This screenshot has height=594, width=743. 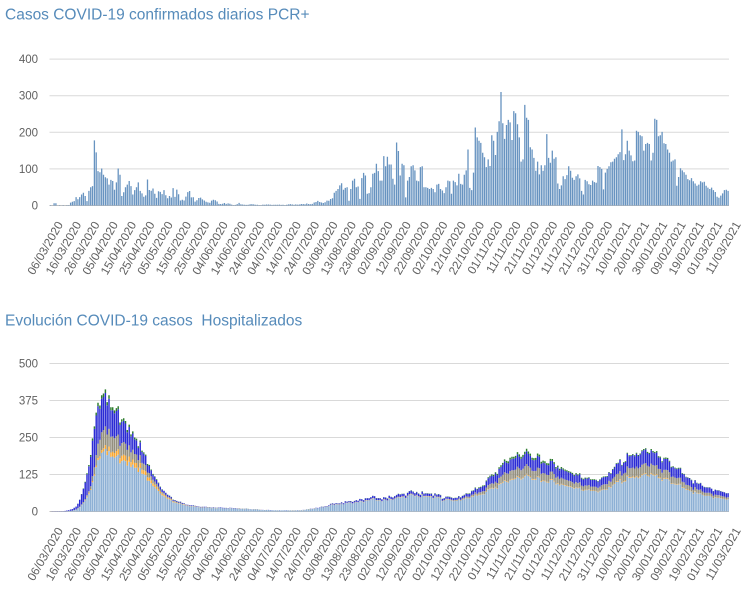 I want to click on svg-text:Evolución COVID-19 casos Hosp: Evolución COVID-19 casos Hospitalizados, so click(x=153, y=321).